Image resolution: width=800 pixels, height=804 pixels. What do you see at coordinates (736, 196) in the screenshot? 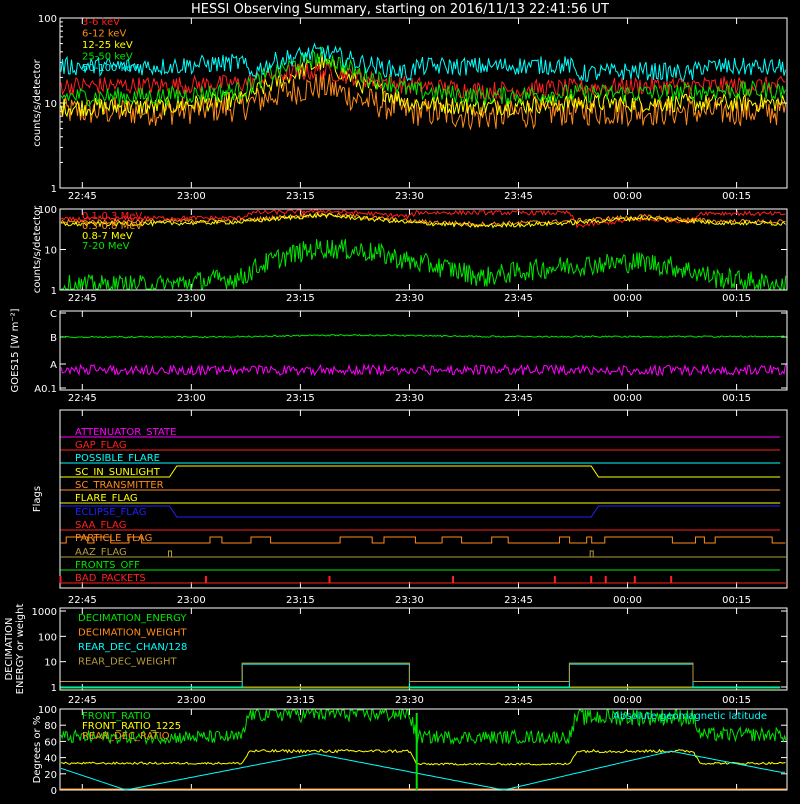
I see `rates-low-xtick-label: 00:15` at bounding box center [736, 196].